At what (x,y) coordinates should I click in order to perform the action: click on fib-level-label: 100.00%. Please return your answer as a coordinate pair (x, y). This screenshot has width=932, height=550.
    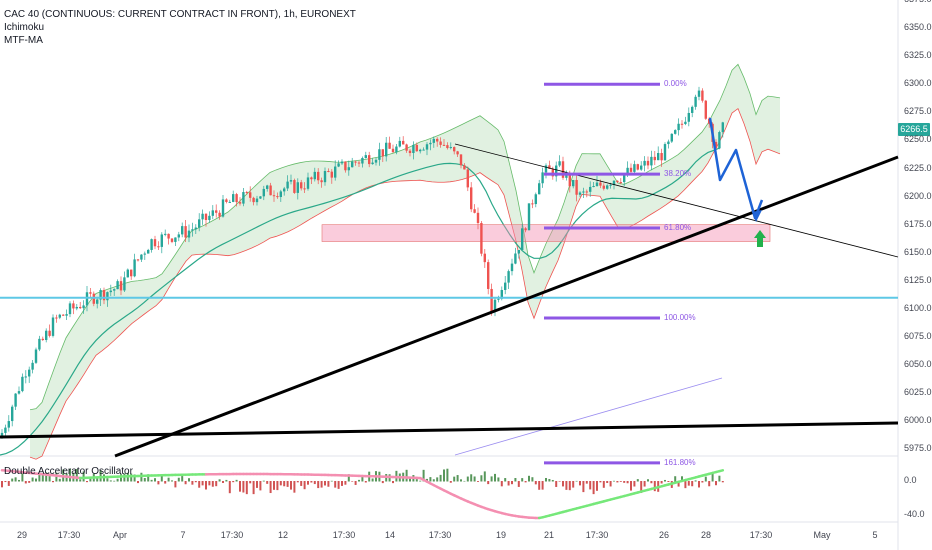
    Looking at the image, I should click on (680, 317).